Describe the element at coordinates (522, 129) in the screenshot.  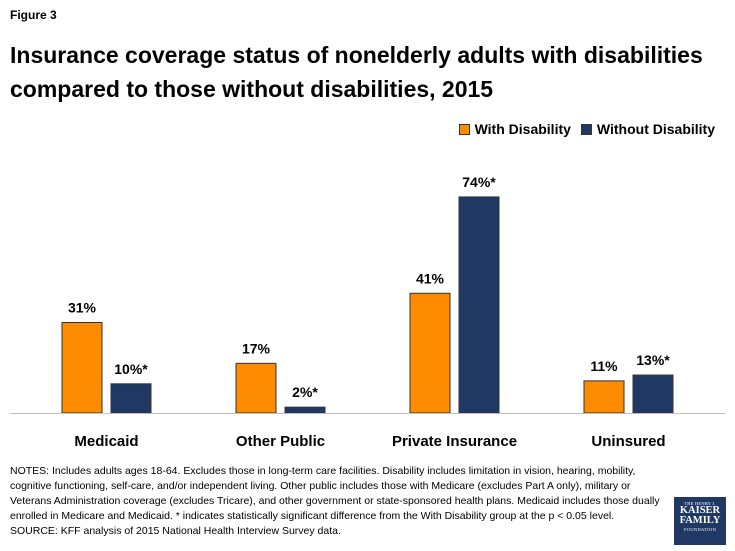
I see `legend-label-with-disability: With Disability` at that location.